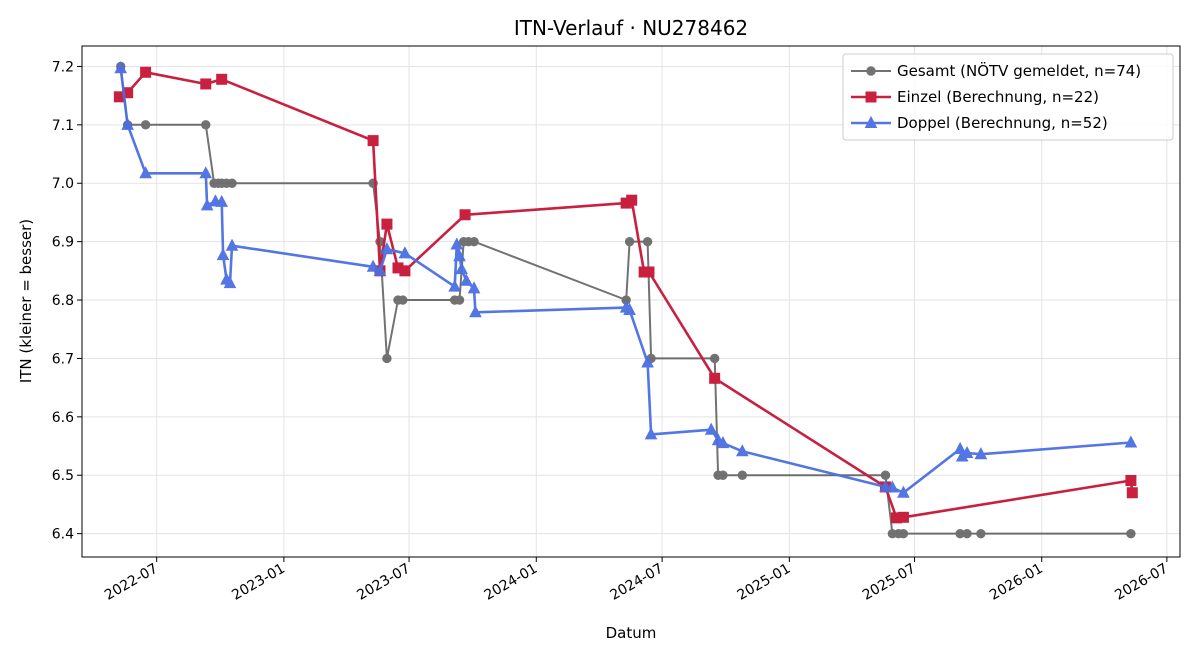 The width and height of the screenshot is (1200, 660). Describe the element at coordinates (63, 535) in the screenshot. I see `y-tick-label: 6.4` at that location.